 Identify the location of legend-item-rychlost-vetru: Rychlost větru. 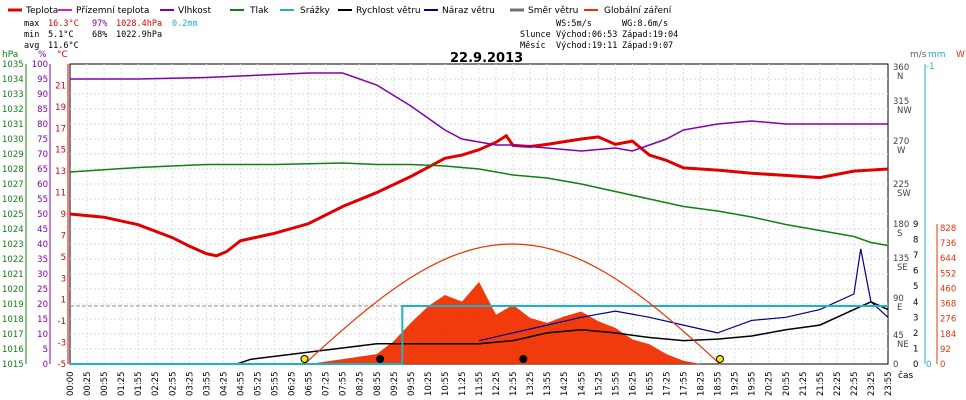
(379, 11).